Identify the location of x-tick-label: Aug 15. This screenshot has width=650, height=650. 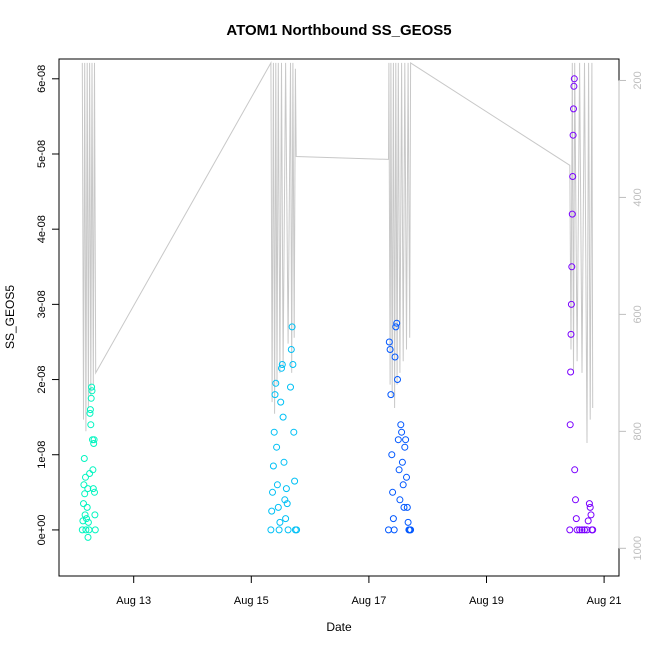
(251, 601).